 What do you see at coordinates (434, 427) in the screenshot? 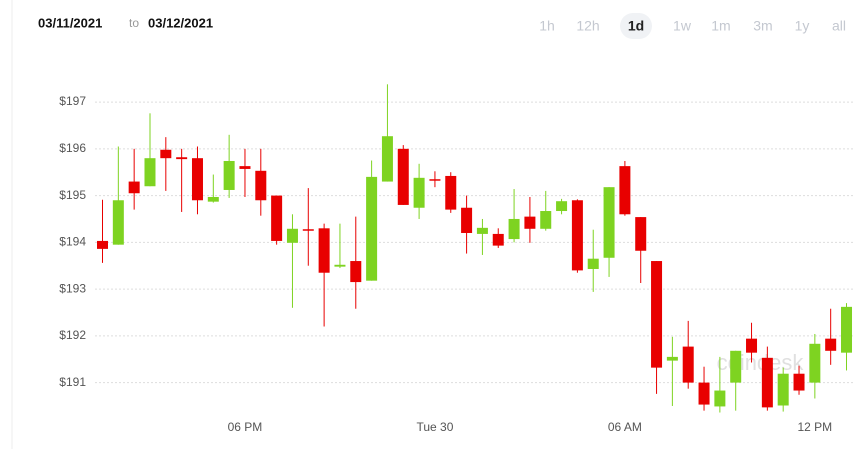
I see `x-tick-label: Tue 30` at bounding box center [434, 427].